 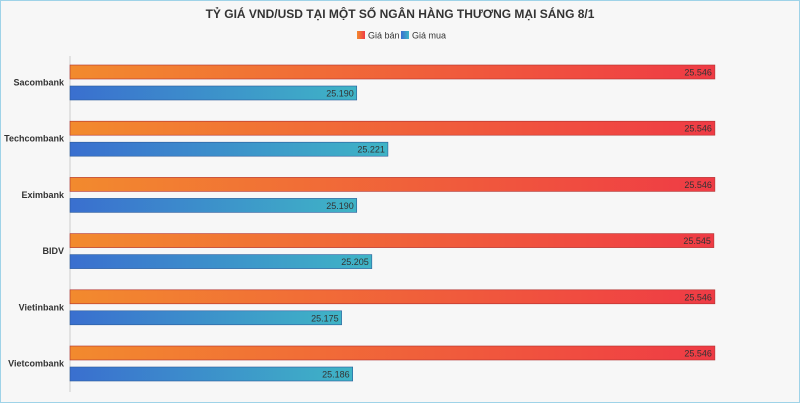 What do you see at coordinates (325, 318) in the screenshot?
I see `bar-value-label: 25.175` at bounding box center [325, 318].